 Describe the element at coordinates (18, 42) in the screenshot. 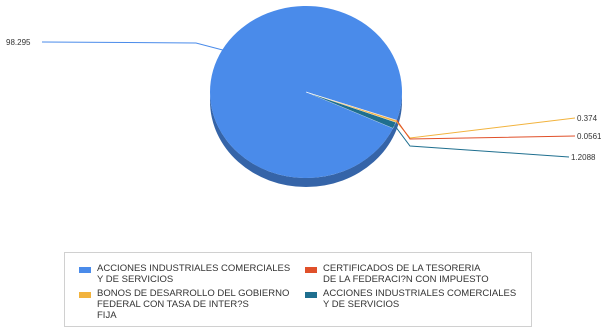

I see `data-label: 98.295` at that location.